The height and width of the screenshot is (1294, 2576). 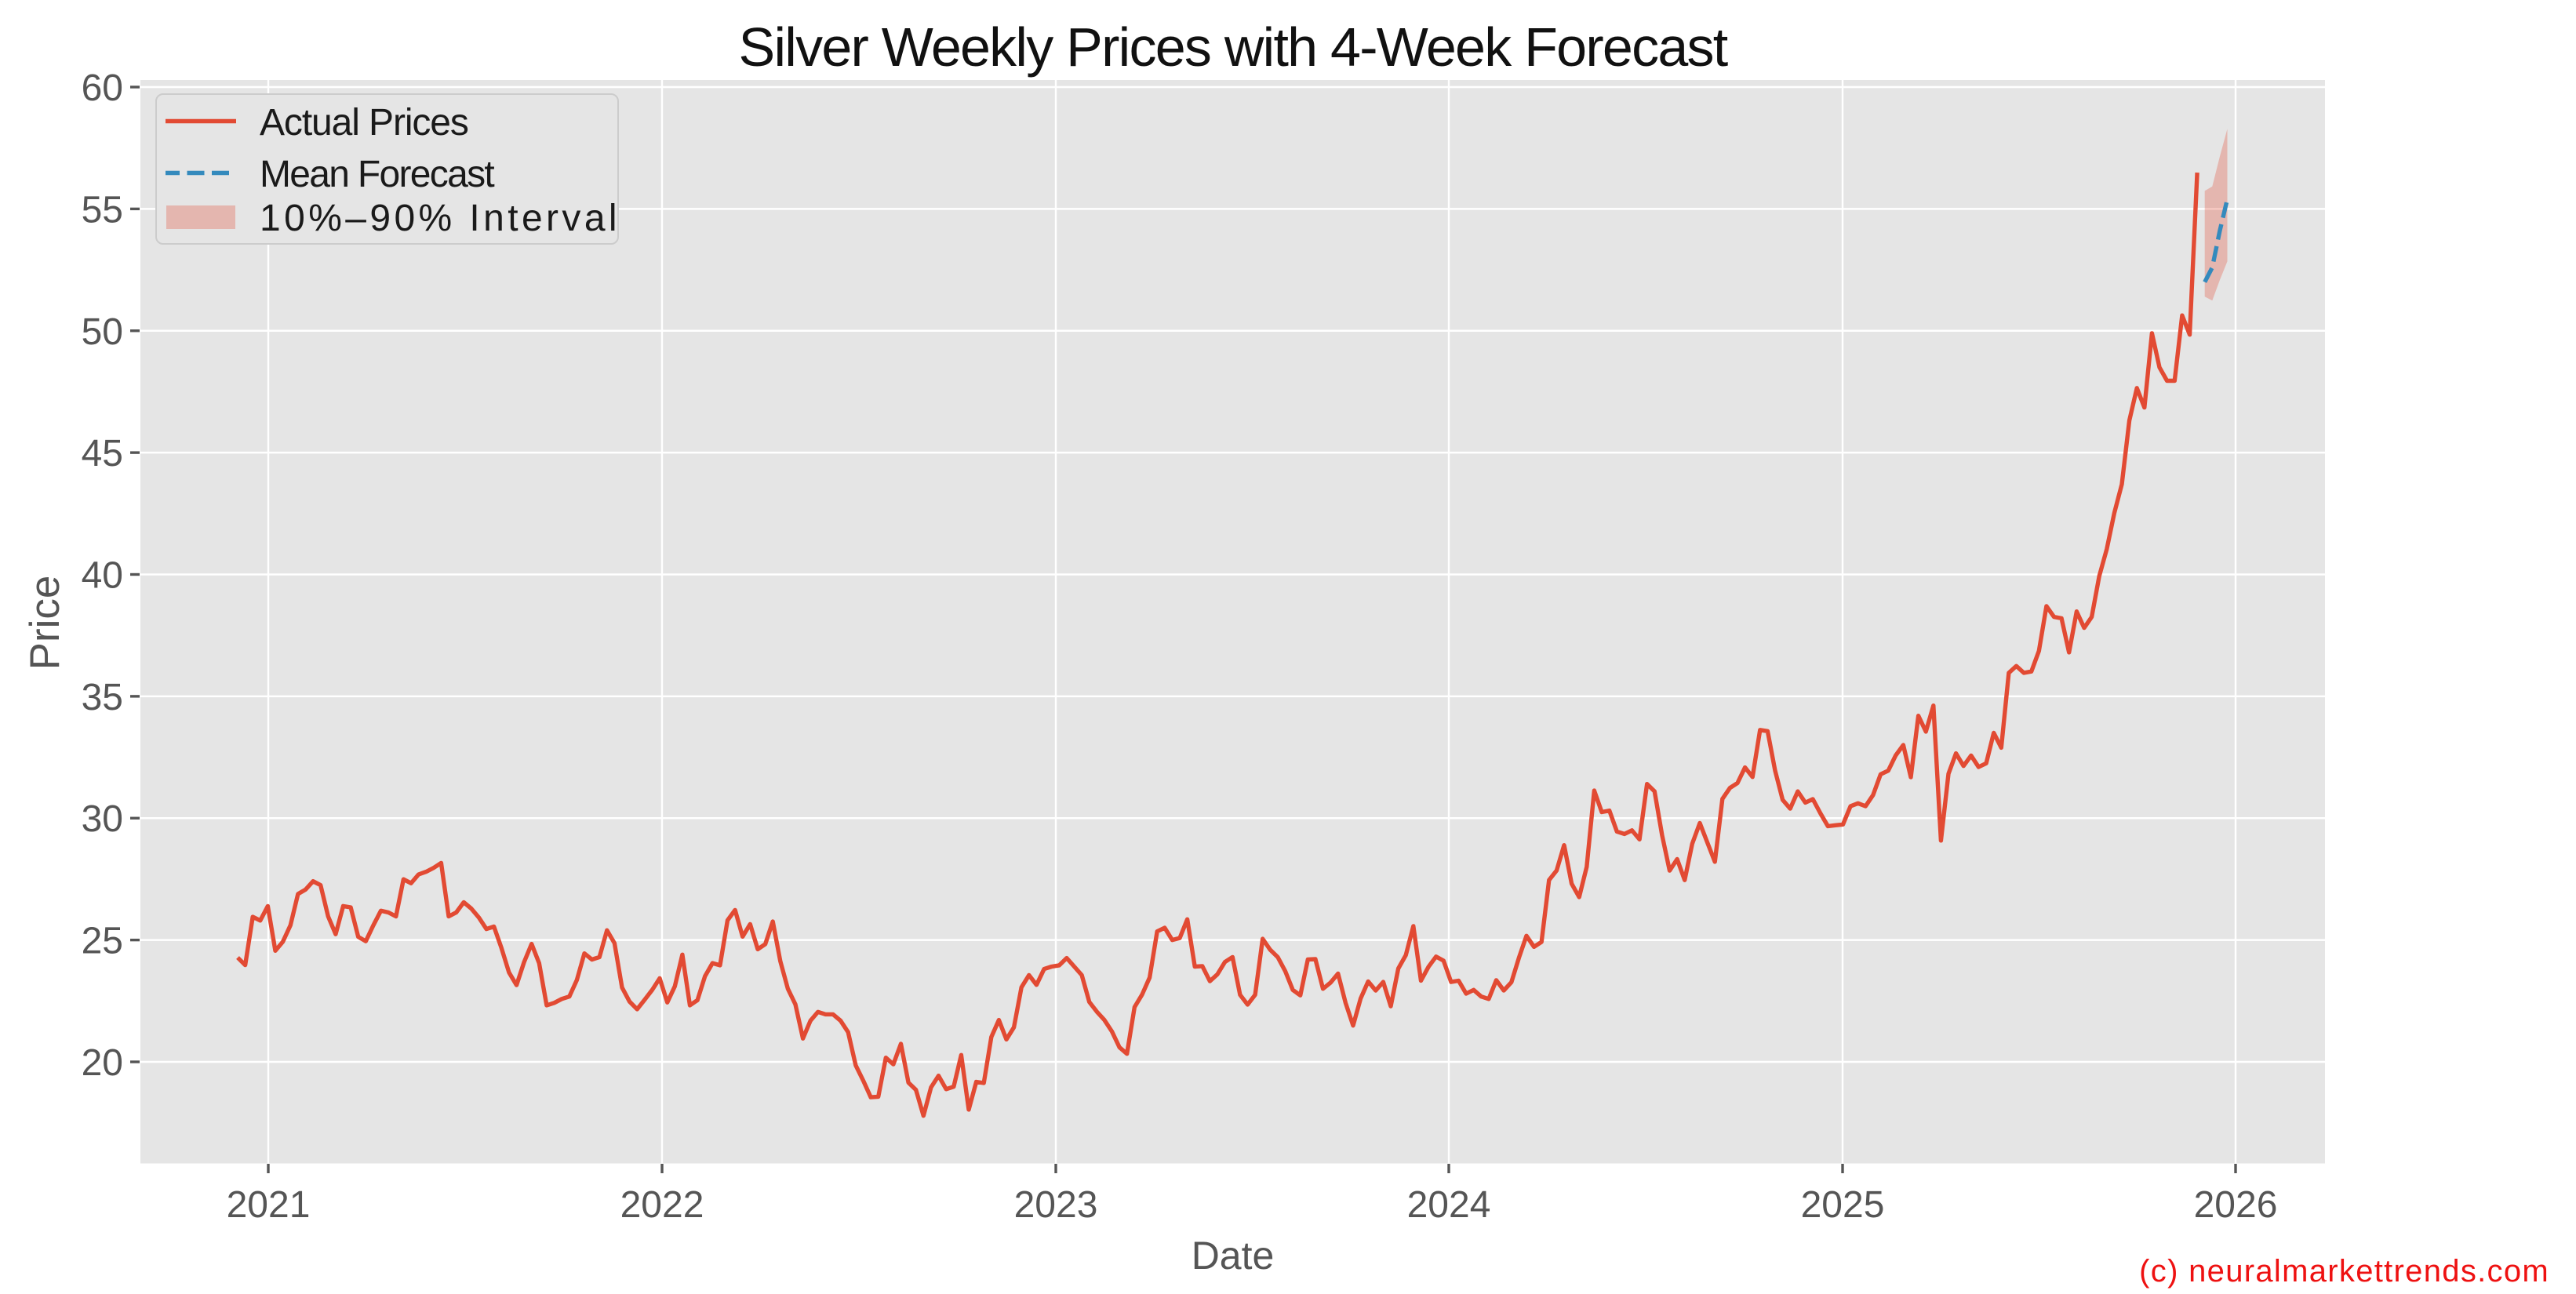 I want to click on svg-text: Mean Forecast, so click(x=377, y=174).